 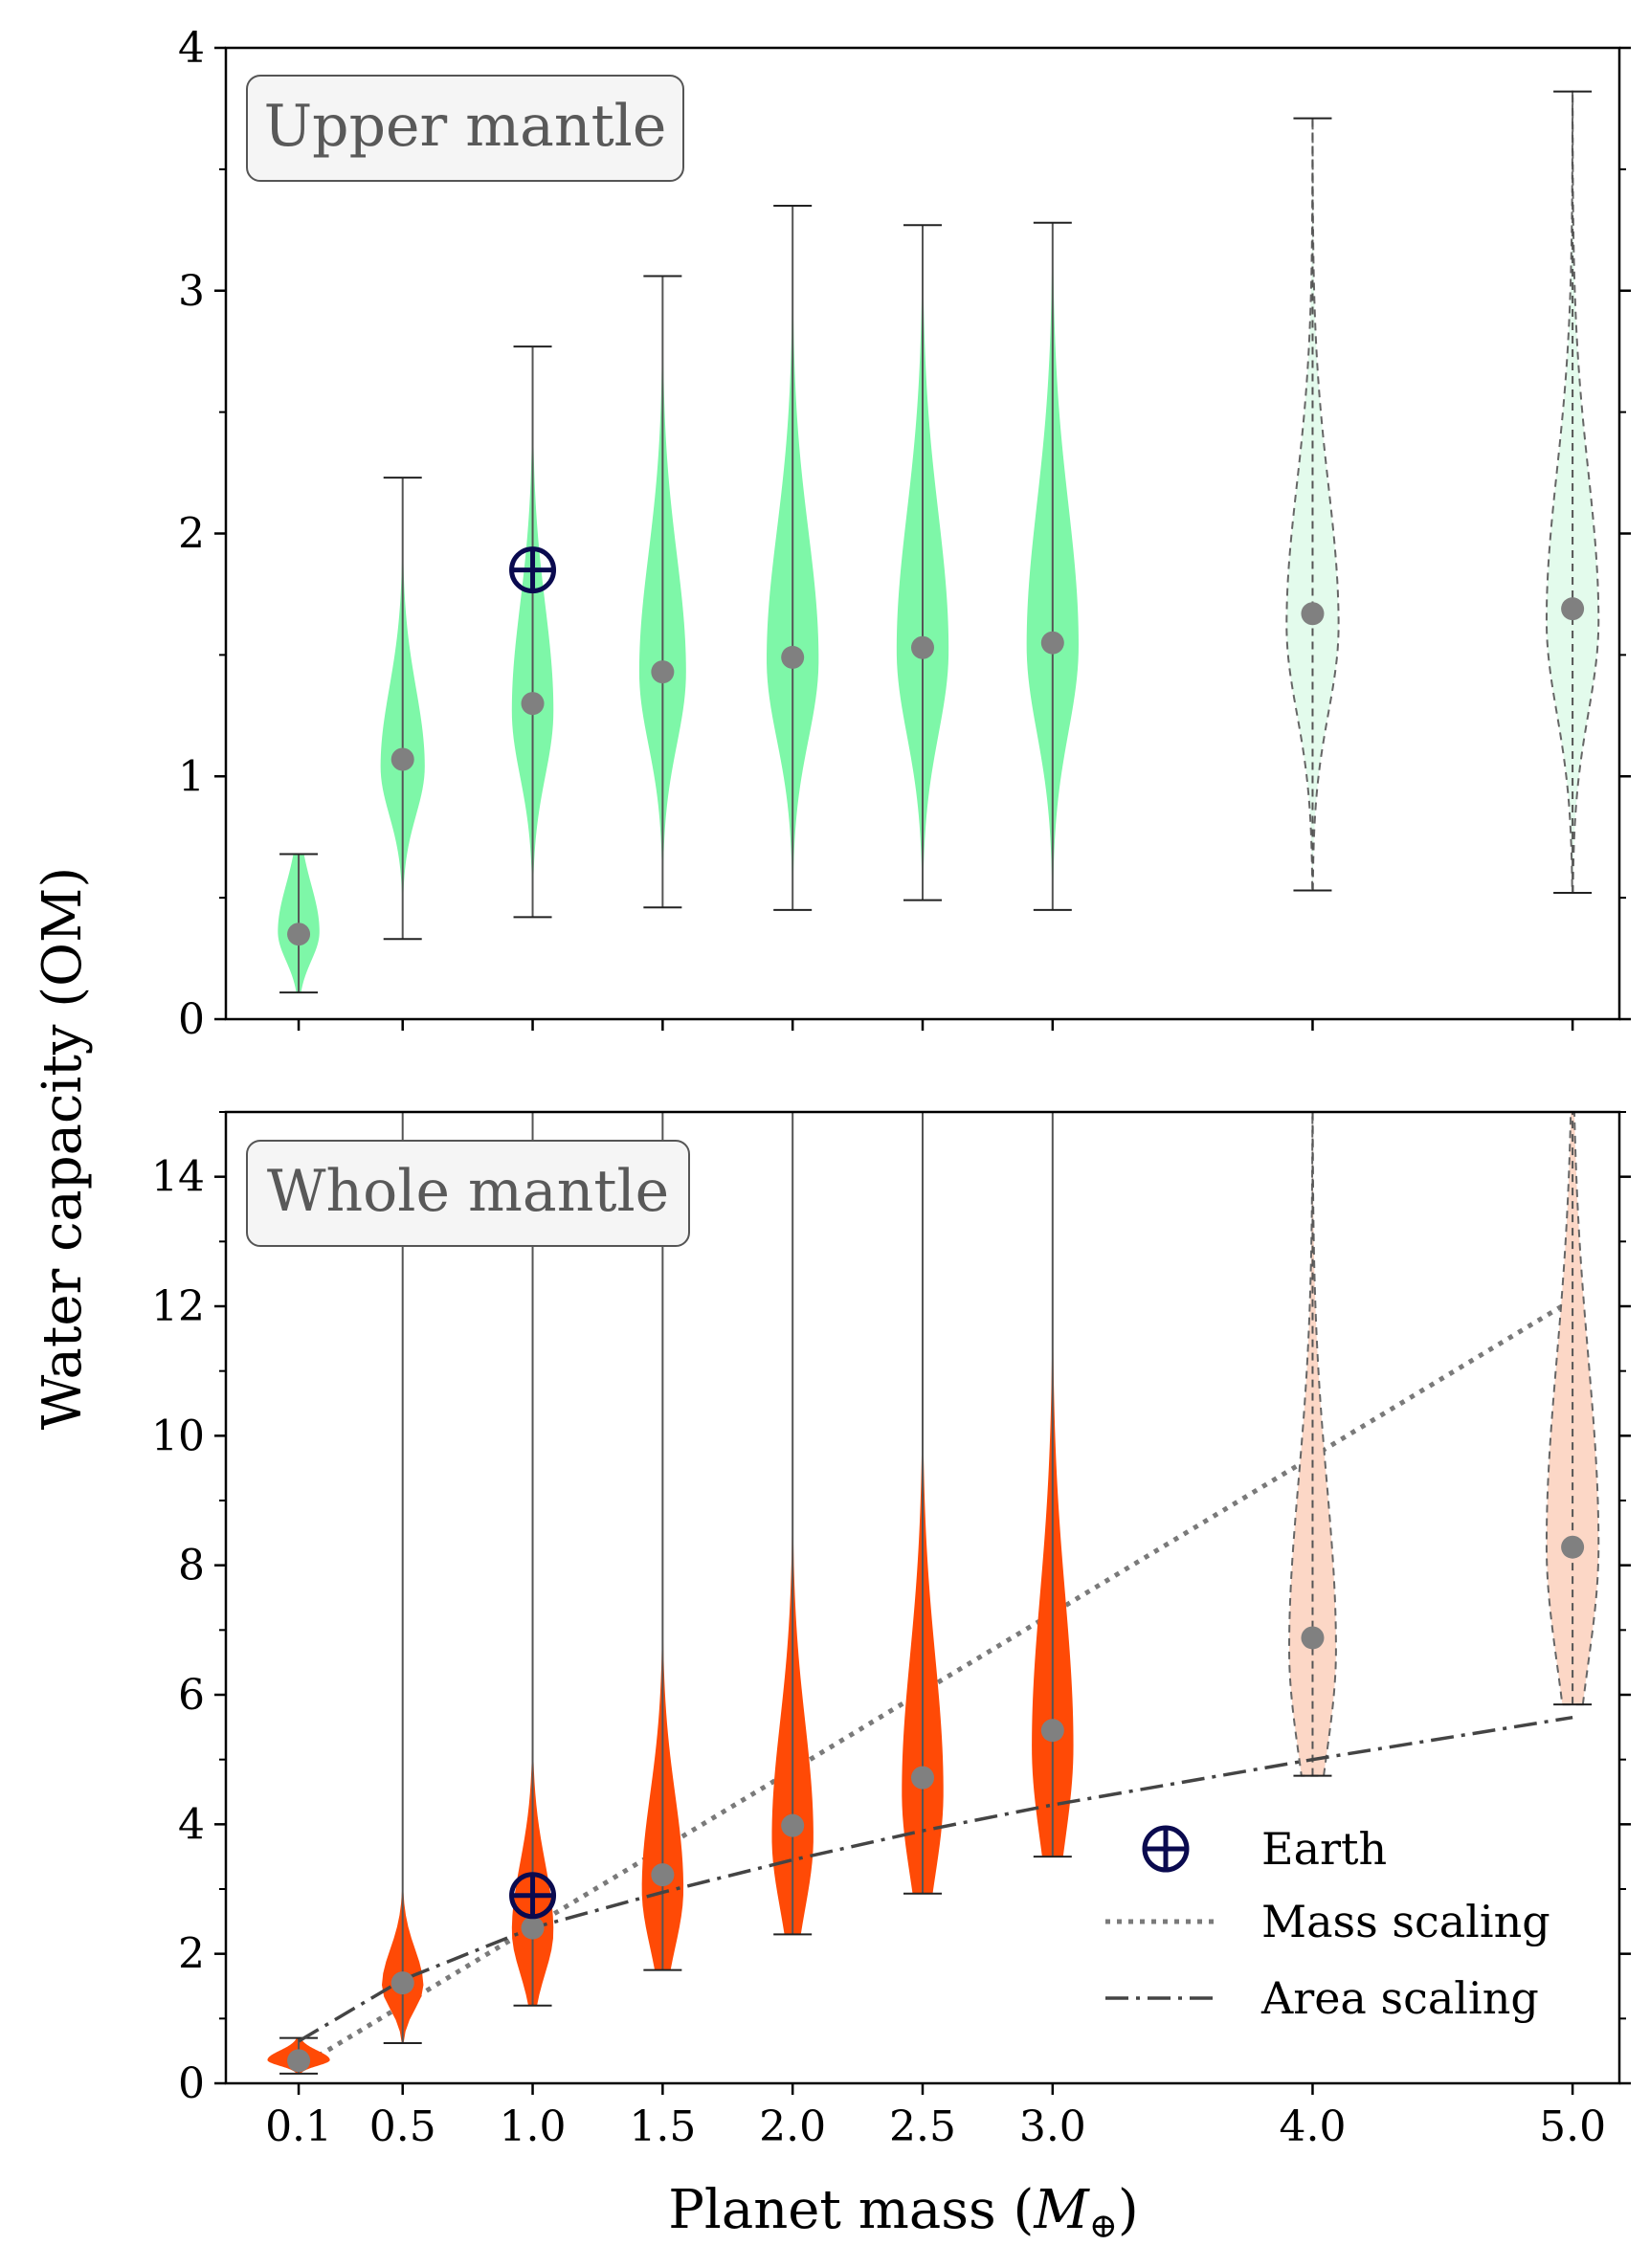 I want to click on x-axis-label-main: Planet mass (, so click(x=851, y=2210).